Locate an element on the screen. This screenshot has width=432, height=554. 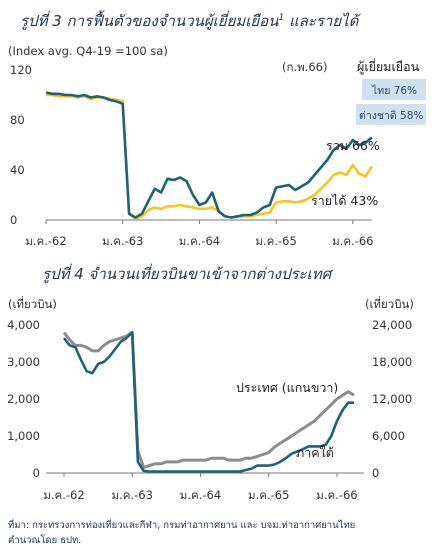
chart1-y-axis-title: (Index avg. Q4-19 =100 sa) is located at coordinates (88, 51).